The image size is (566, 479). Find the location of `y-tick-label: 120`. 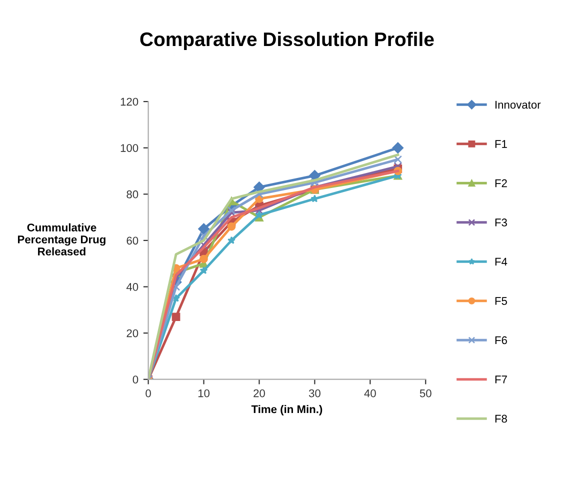

y-tick-label: 120 is located at coordinates (129, 102).